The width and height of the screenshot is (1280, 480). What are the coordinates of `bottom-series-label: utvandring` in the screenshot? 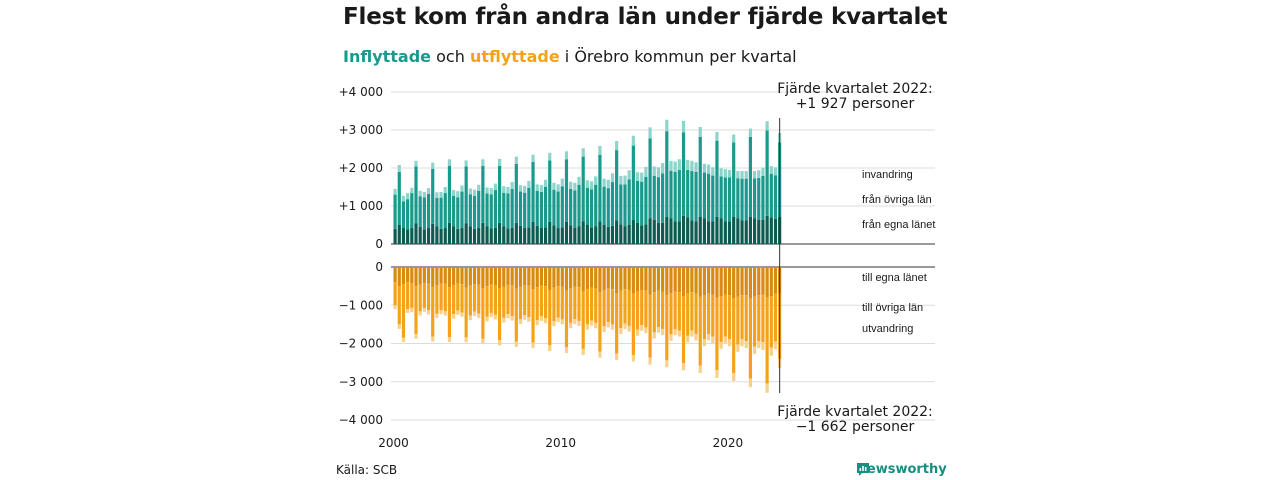 It's located at (887, 329).